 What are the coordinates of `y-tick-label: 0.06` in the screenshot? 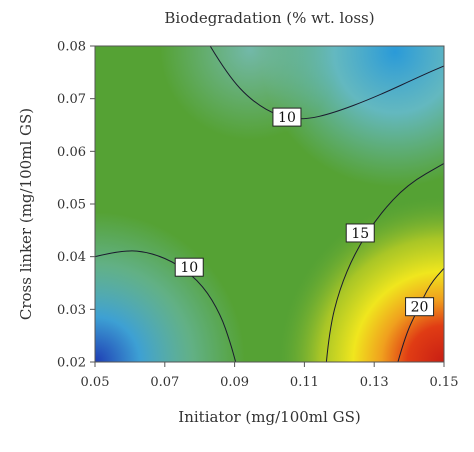 It's located at (71, 152).